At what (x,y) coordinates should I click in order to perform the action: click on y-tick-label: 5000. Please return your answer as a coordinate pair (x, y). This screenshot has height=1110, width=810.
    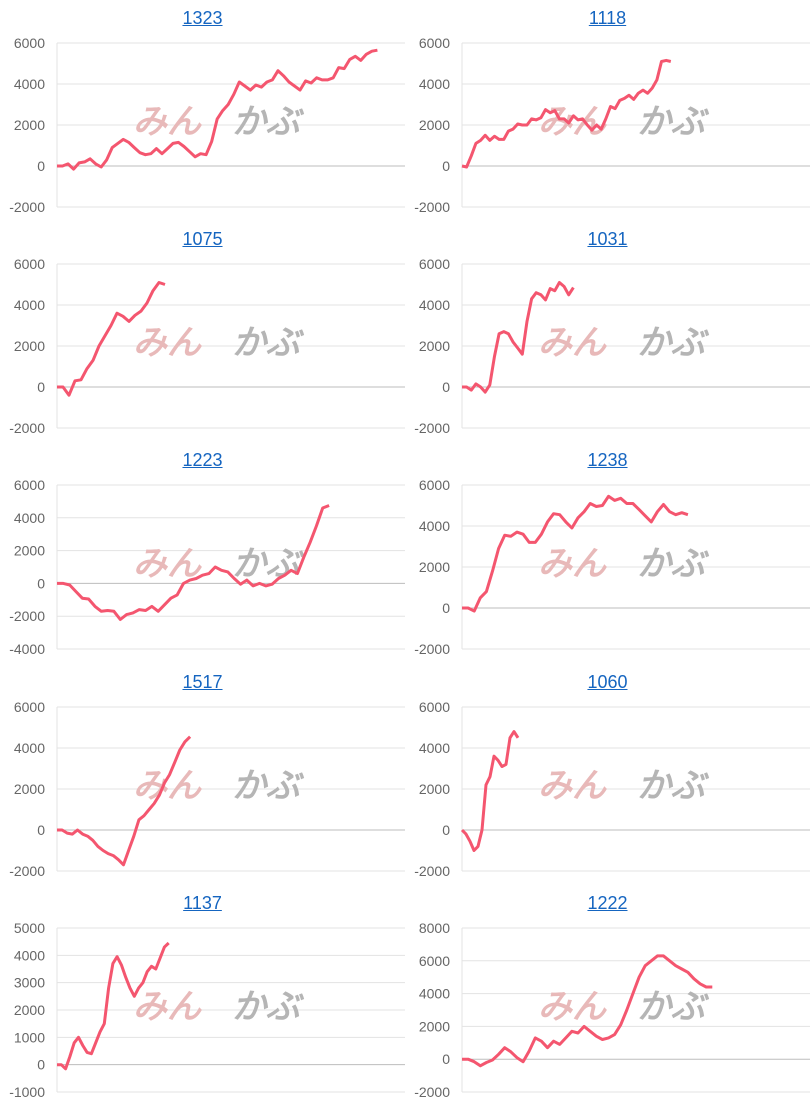
    Looking at the image, I should click on (29, 928).